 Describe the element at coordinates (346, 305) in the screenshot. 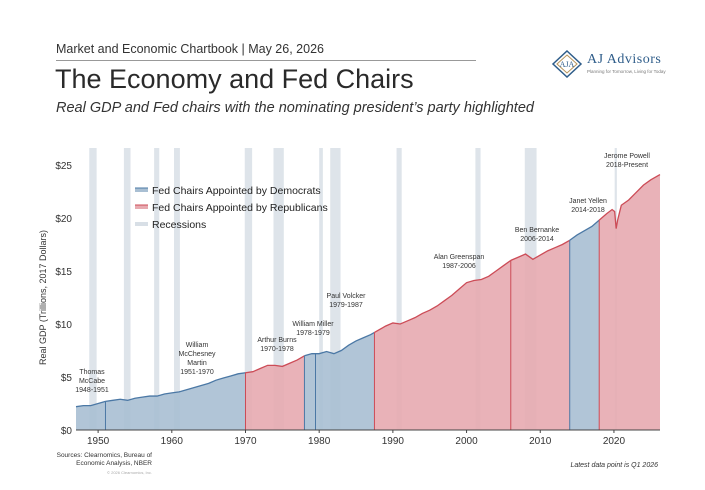

I see `chair-label-line: 1979-1987` at that location.